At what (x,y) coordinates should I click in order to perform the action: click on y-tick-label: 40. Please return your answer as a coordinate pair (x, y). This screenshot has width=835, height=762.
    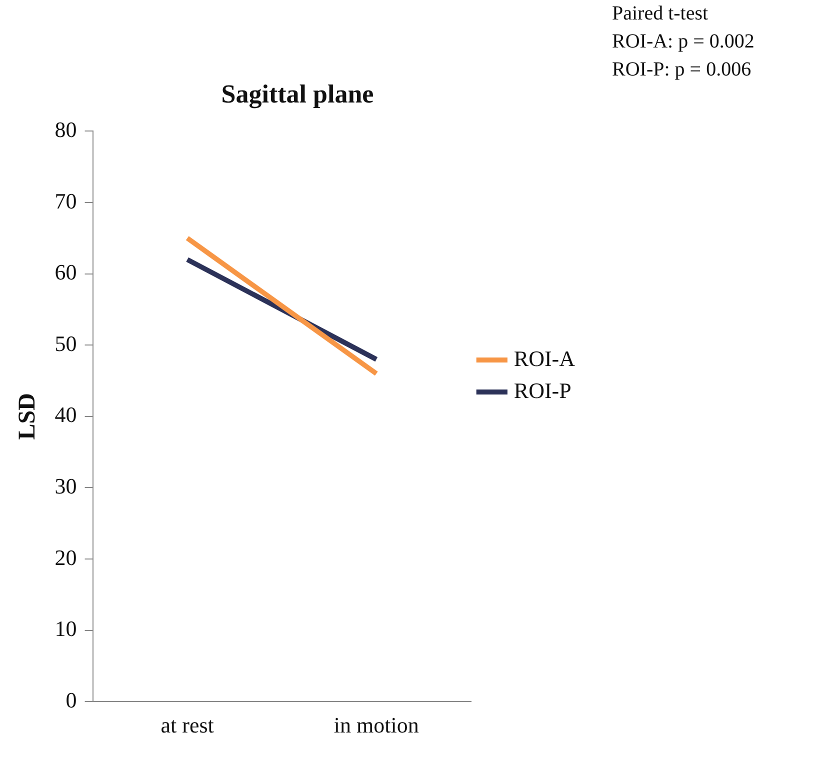
    Looking at the image, I should click on (65, 415).